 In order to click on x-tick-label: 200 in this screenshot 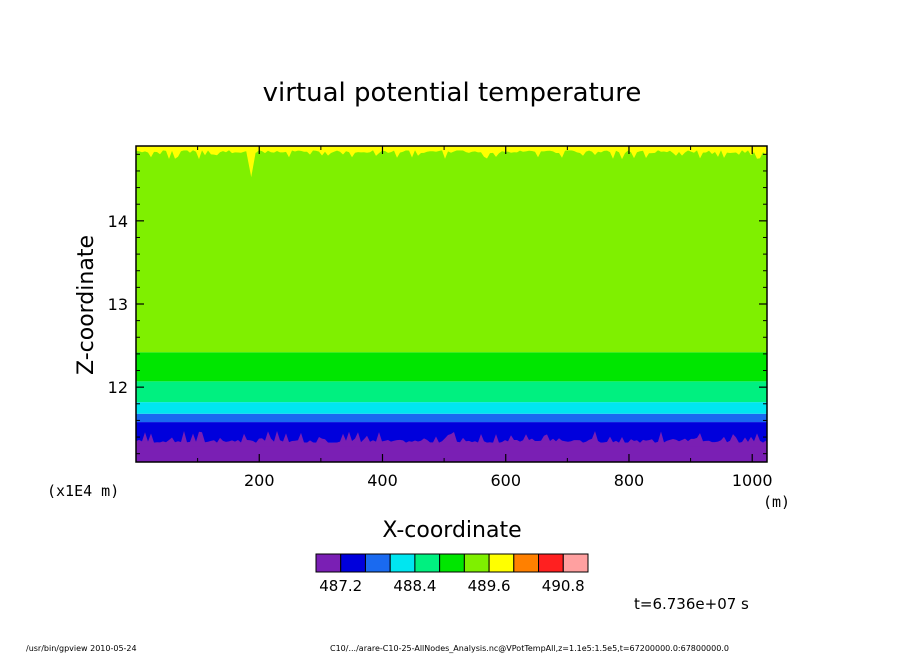, I will do `click(259, 480)`.